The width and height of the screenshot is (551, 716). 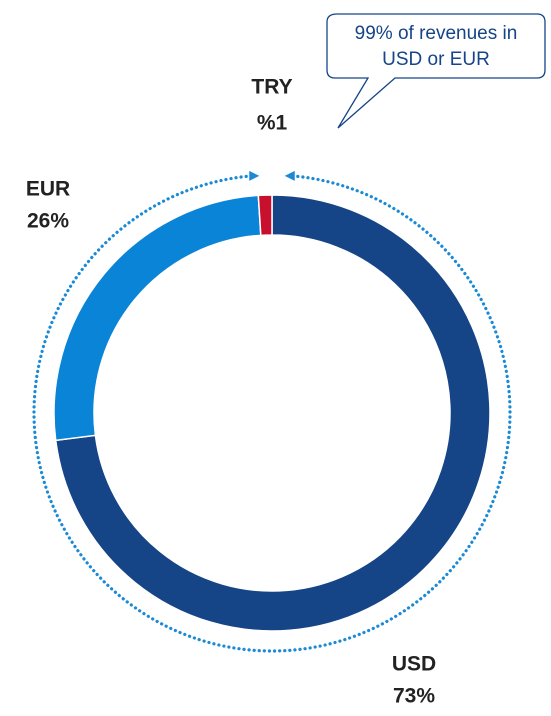 I want to click on value-label: %1, so click(x=272, y=123).